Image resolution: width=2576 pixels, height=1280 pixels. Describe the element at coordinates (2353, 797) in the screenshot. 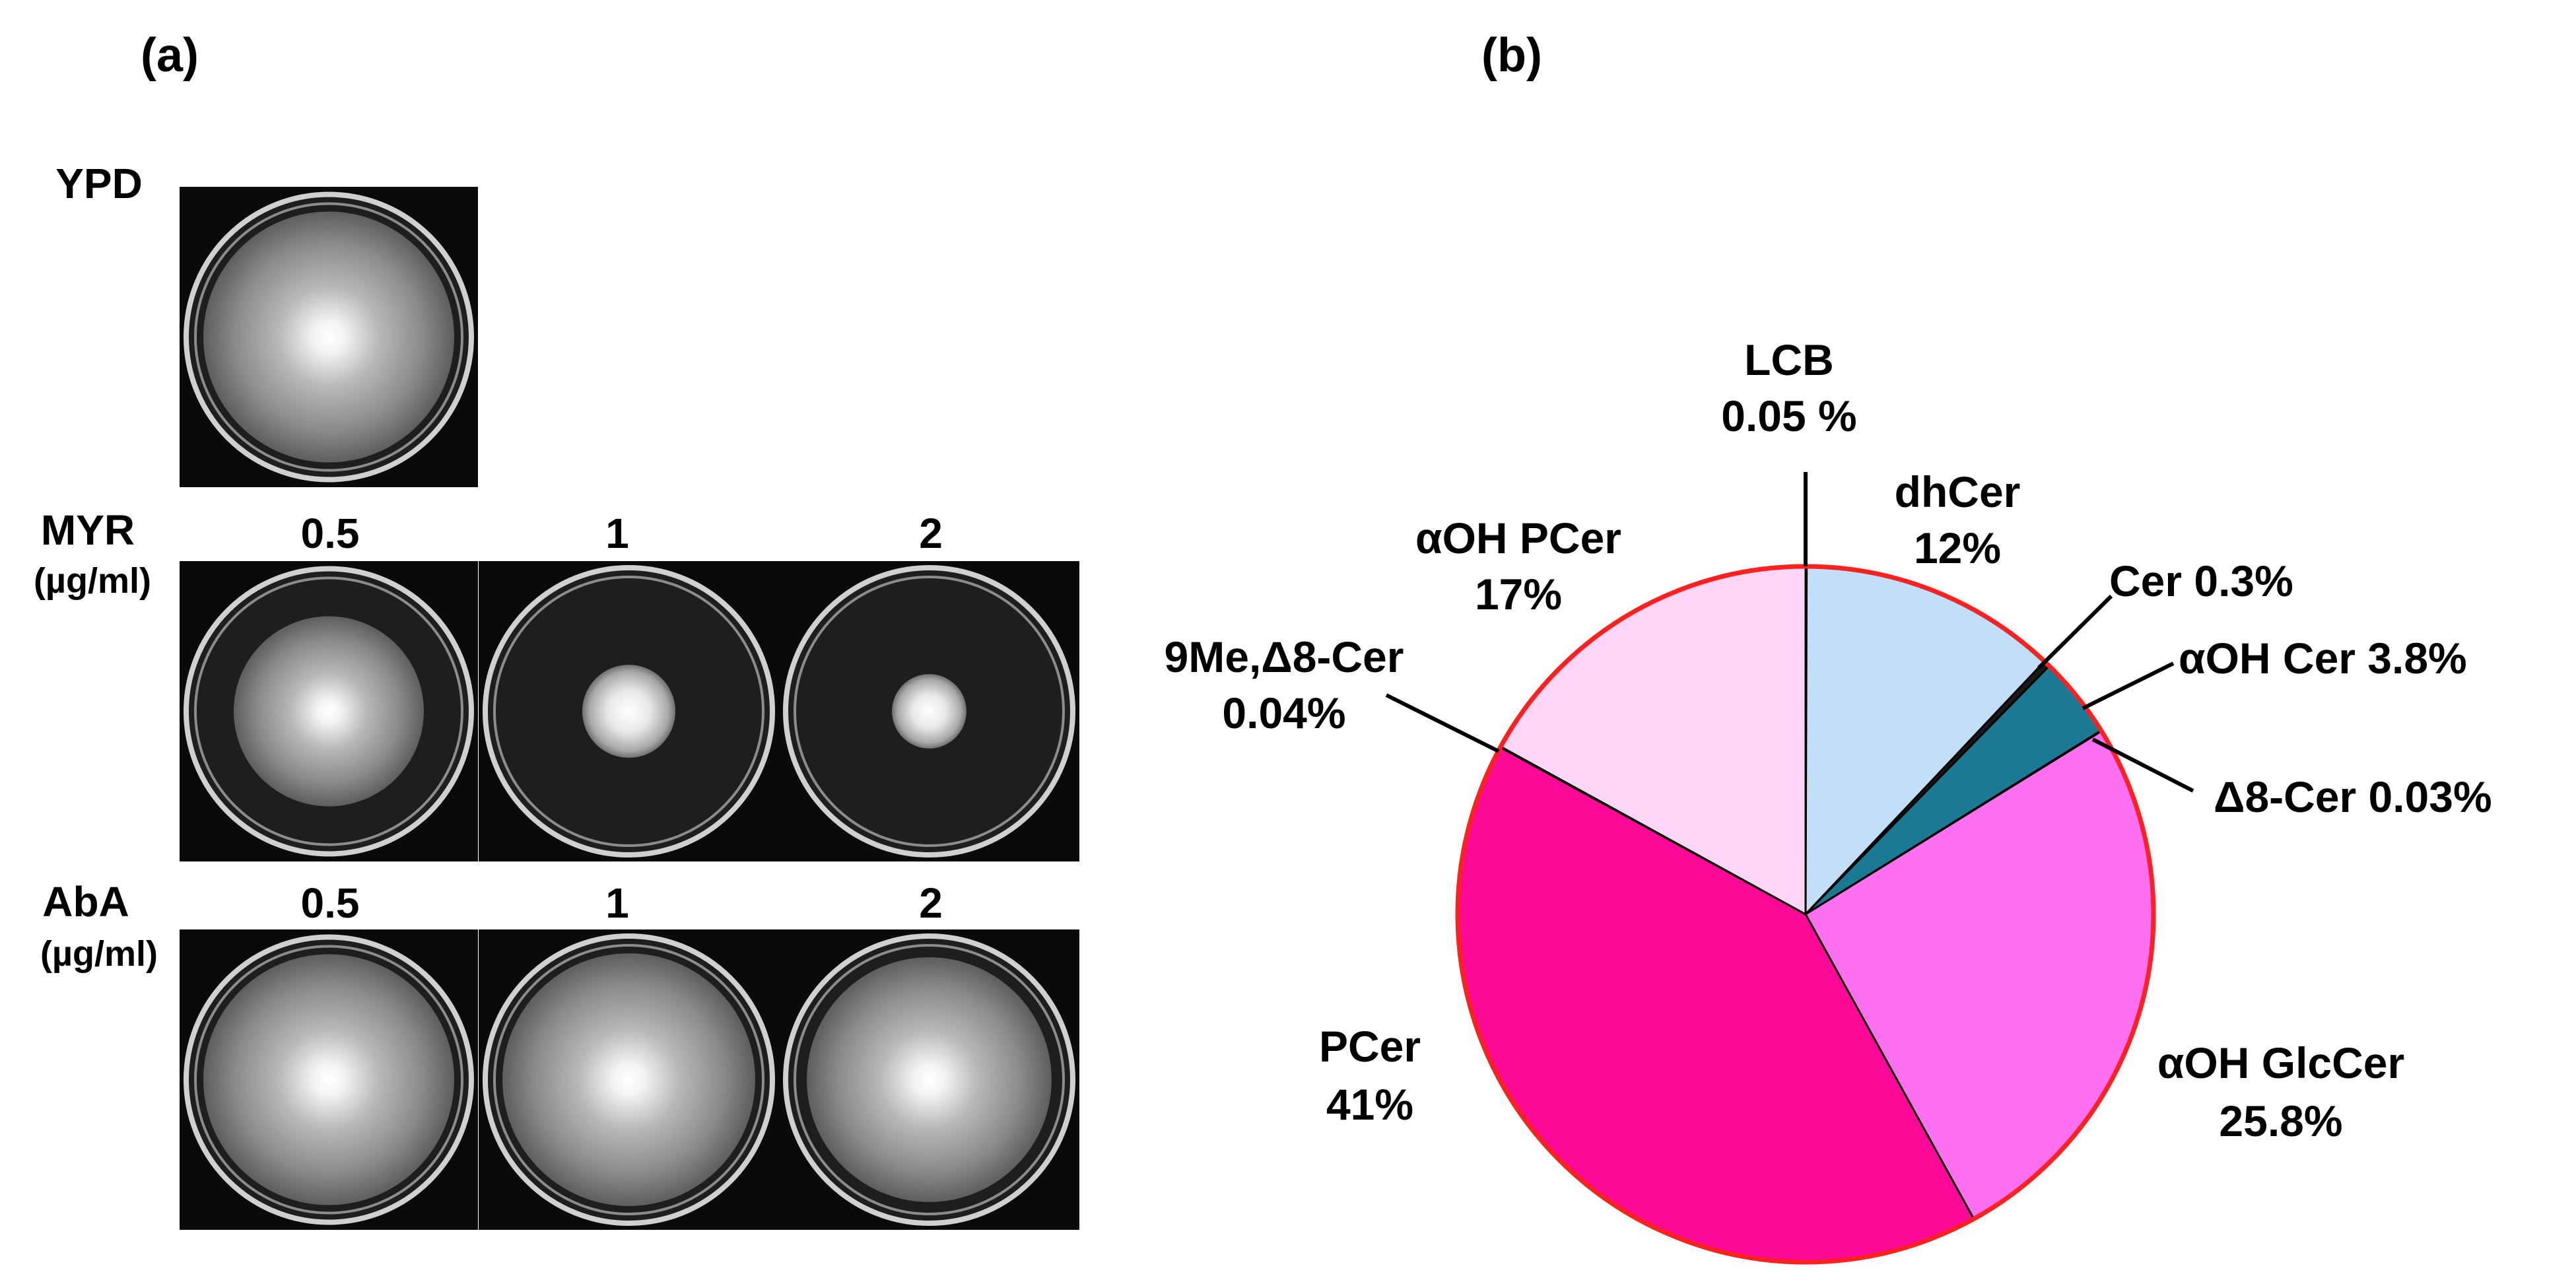

I see `pie-label--8-cer: Δ8-Cer 0.03%` at that location.